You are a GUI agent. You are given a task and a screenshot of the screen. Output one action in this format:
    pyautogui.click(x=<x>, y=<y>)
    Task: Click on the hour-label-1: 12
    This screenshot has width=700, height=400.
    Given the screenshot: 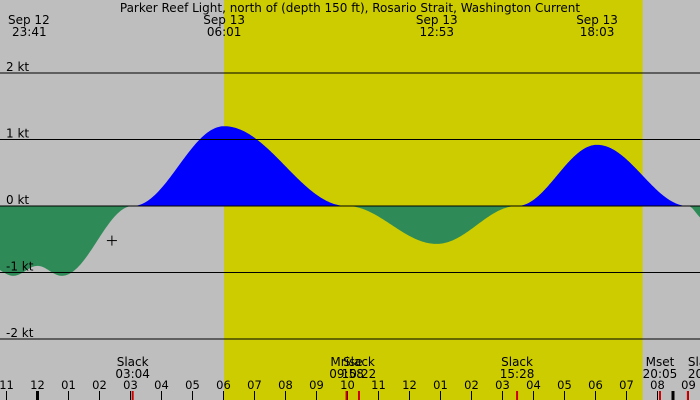 What is the action you would take?
    pyautogui.click(x=37, y=385)
    